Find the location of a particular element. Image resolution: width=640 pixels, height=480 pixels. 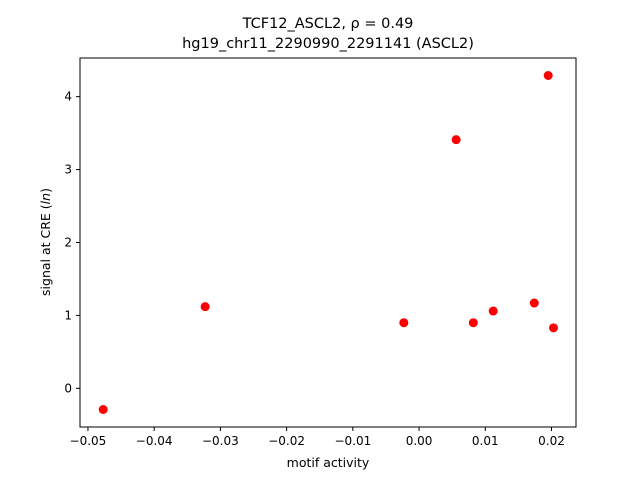

x-tick-label: 0.00 is located at coordinates (419, 441).